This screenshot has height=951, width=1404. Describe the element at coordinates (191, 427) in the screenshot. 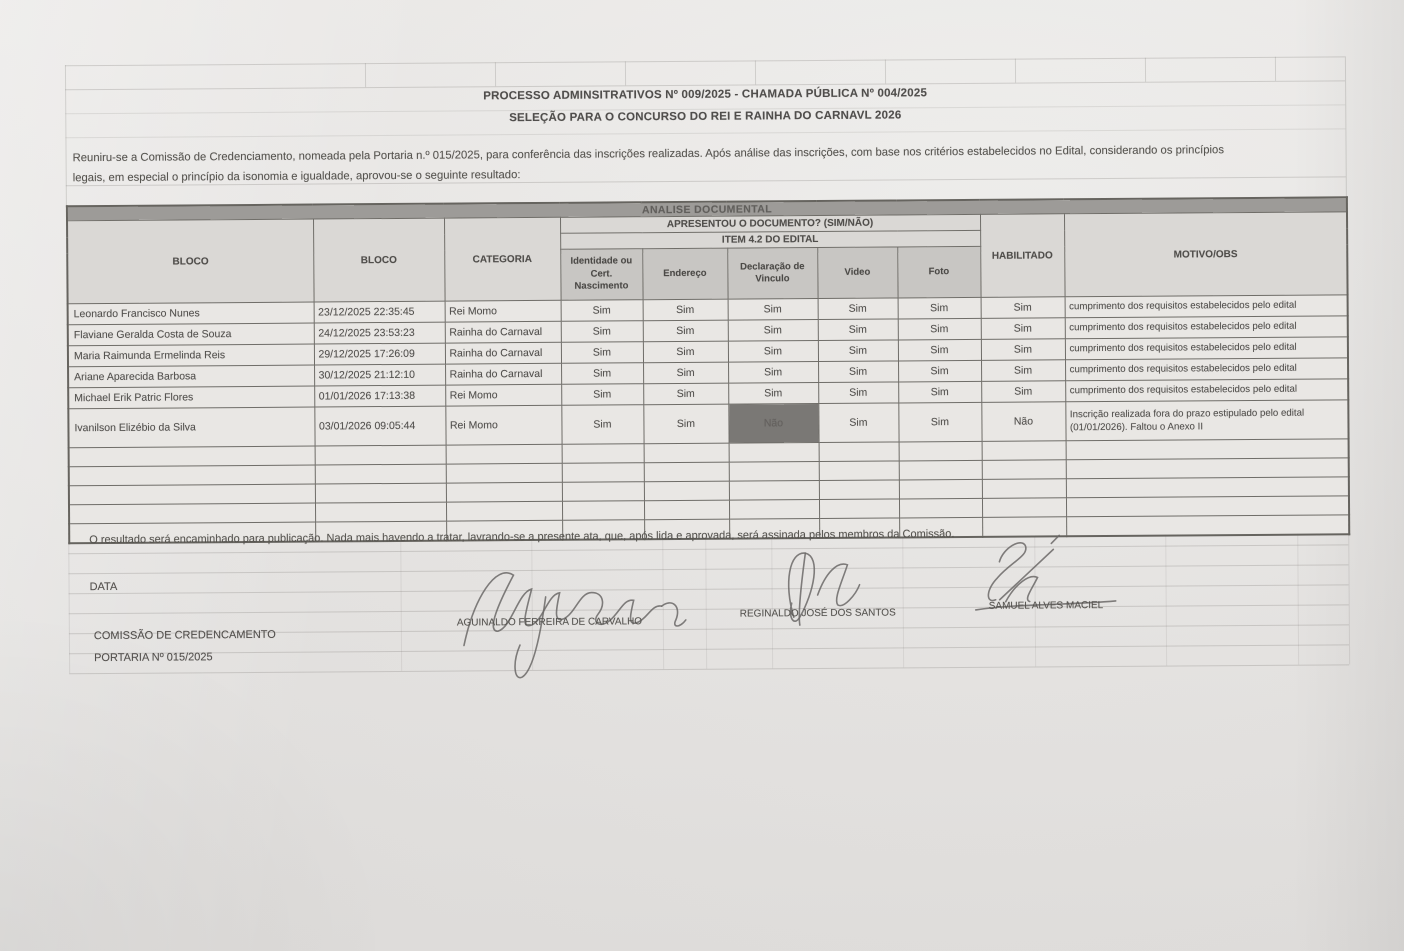

I see `cell-nome: Ivanilson Elizébio da Silva` at that location.